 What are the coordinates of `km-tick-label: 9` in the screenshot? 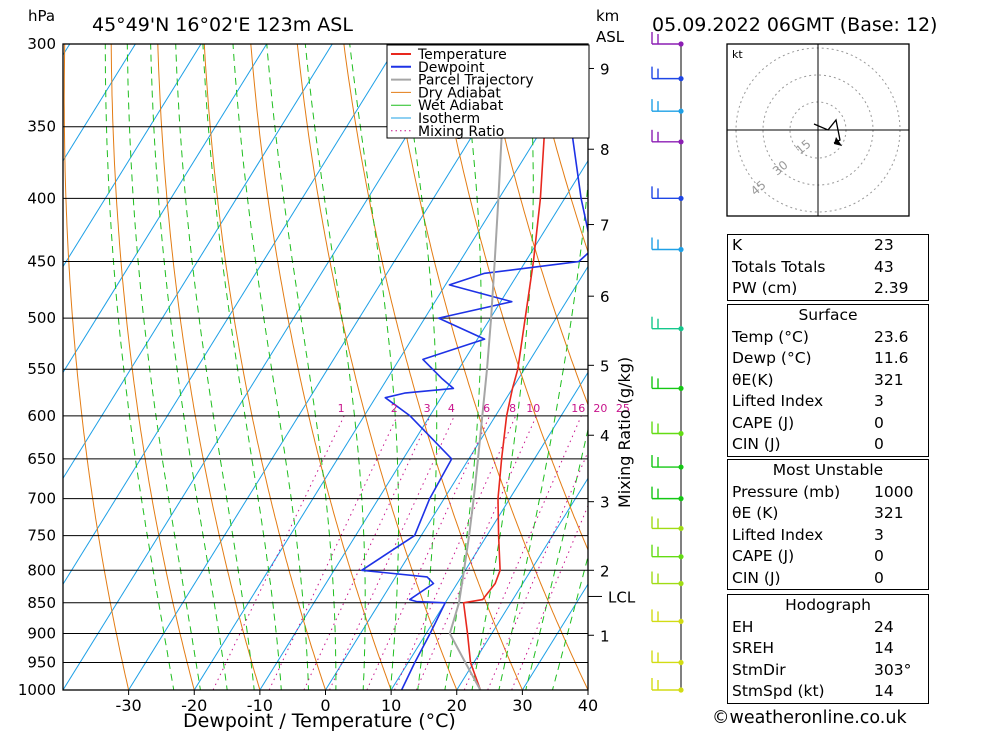 It's located at (605, 69).